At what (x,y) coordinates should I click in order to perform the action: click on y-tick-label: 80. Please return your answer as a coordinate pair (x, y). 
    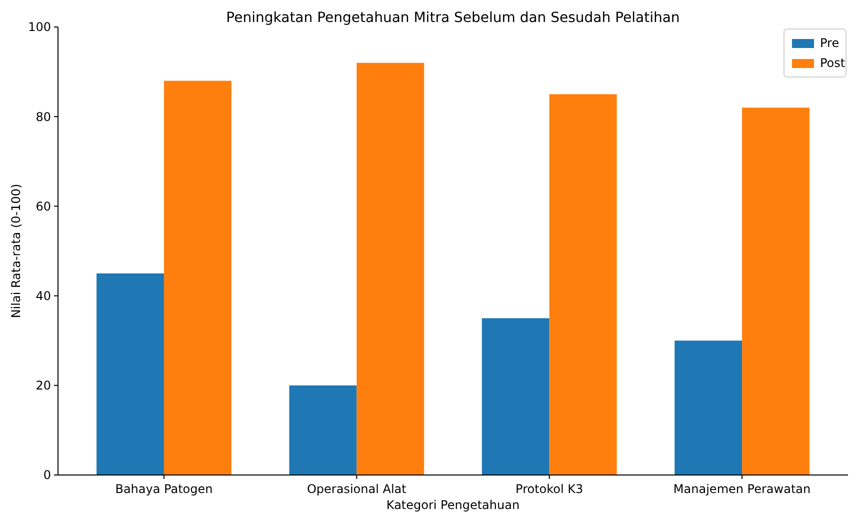
    Looking at the image, I should click on (43, 117).